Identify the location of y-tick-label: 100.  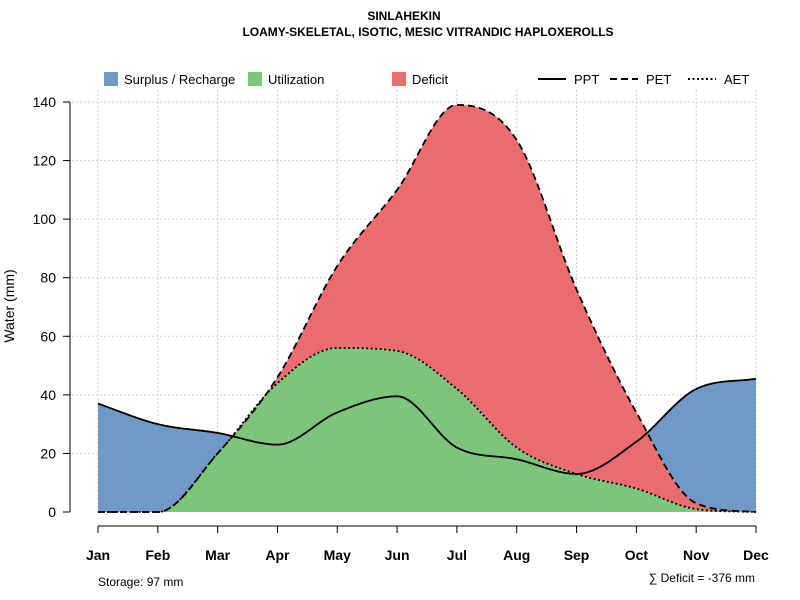
(45, 219).